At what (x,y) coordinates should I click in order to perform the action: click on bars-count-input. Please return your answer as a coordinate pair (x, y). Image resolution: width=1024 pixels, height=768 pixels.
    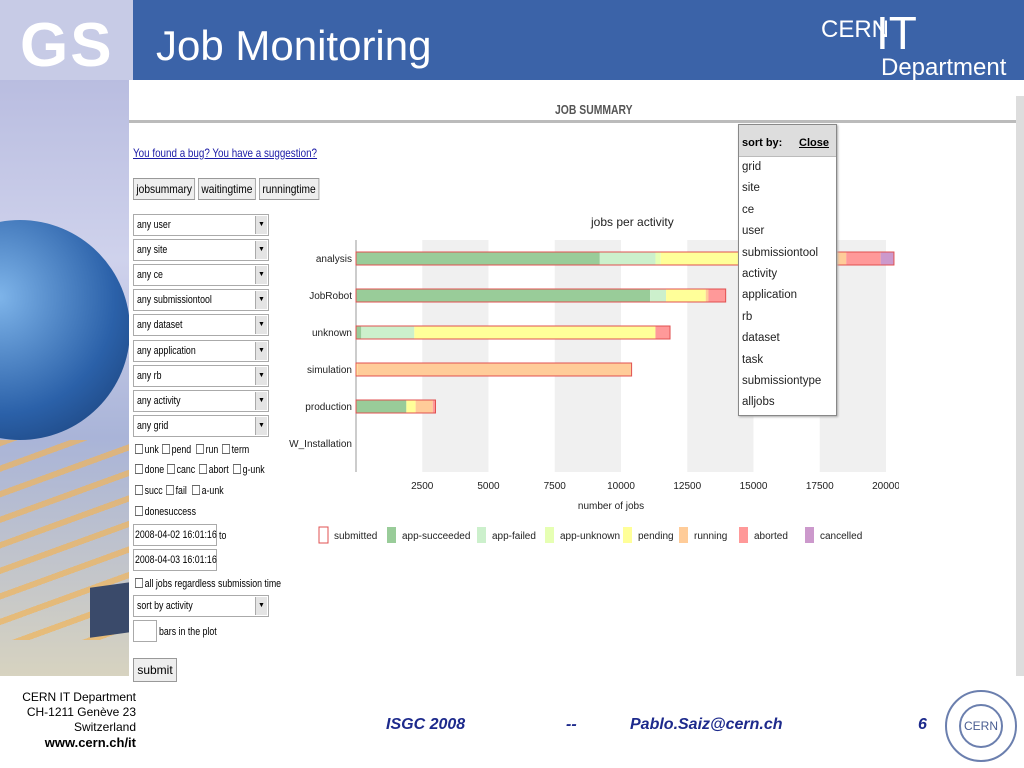
    Looking at the image, I should click on (145, 631).